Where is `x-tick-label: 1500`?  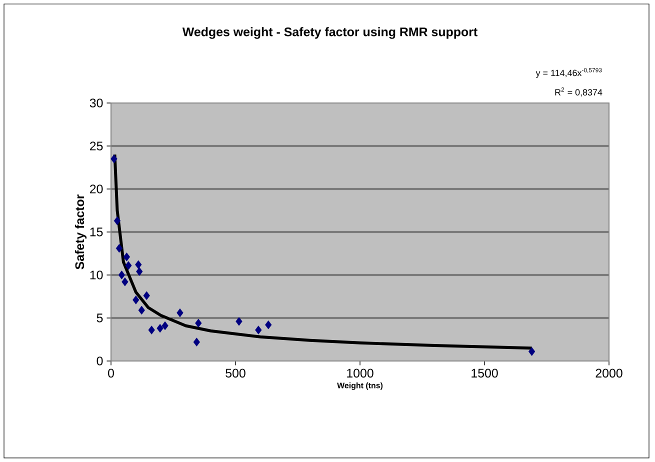
x-tick-label: 1500 is located at coordinates (485, 373).